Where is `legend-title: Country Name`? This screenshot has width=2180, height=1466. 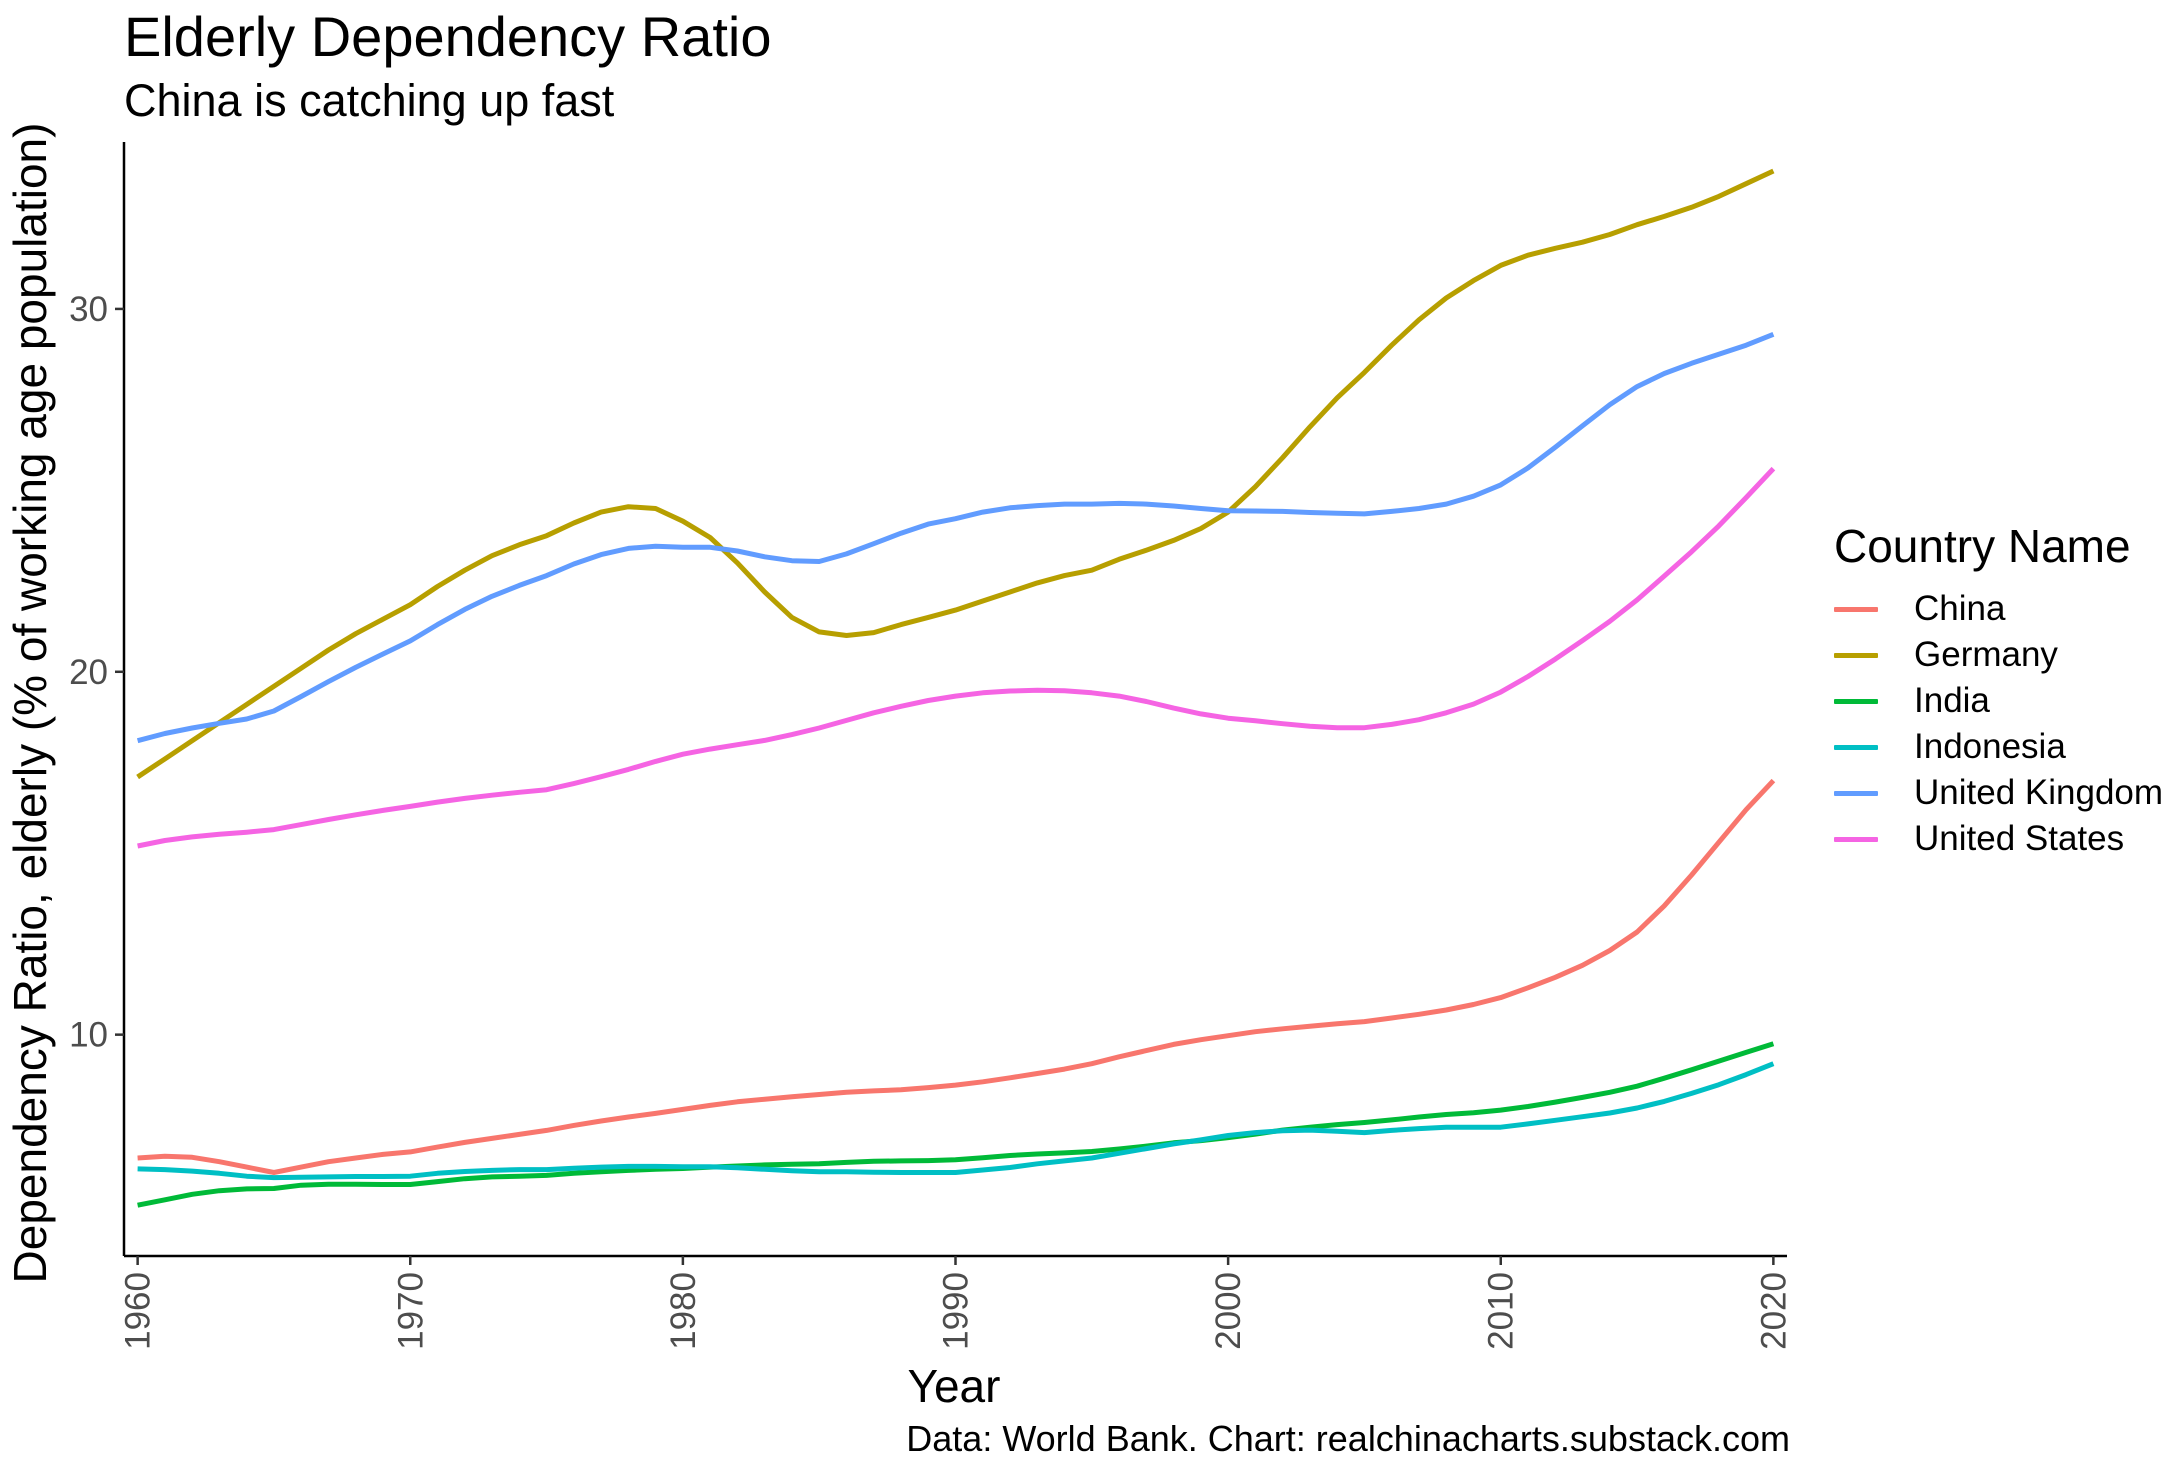 legend-title: Country Name is located at coordinates (1982, 546).